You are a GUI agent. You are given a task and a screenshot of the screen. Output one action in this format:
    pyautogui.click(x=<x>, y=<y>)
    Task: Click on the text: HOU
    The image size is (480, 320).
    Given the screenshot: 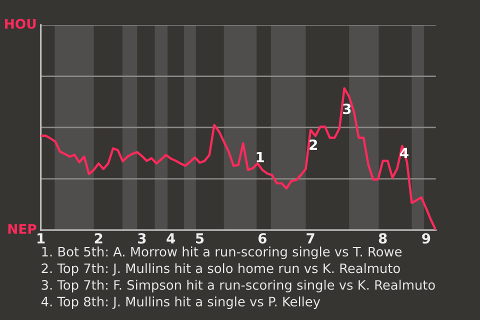 What is the action you would take?
    pyautogui.click(x=20, y=23)
    